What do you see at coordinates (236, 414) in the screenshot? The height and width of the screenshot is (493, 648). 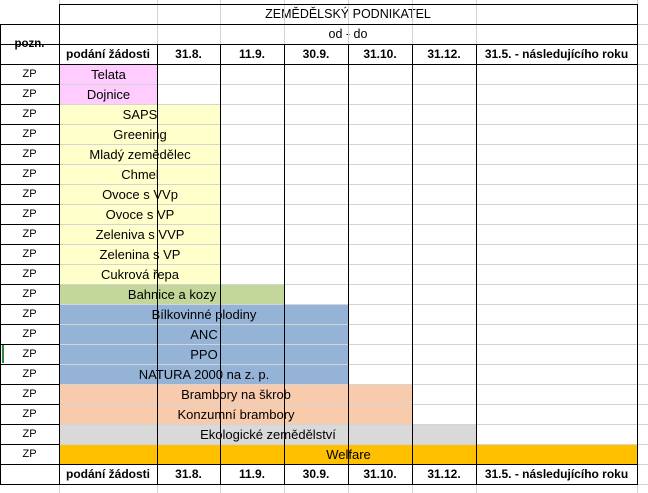 I see `period-bar-konzumn-brambory: Konzumní brambory` at bounding box center [236, 414].